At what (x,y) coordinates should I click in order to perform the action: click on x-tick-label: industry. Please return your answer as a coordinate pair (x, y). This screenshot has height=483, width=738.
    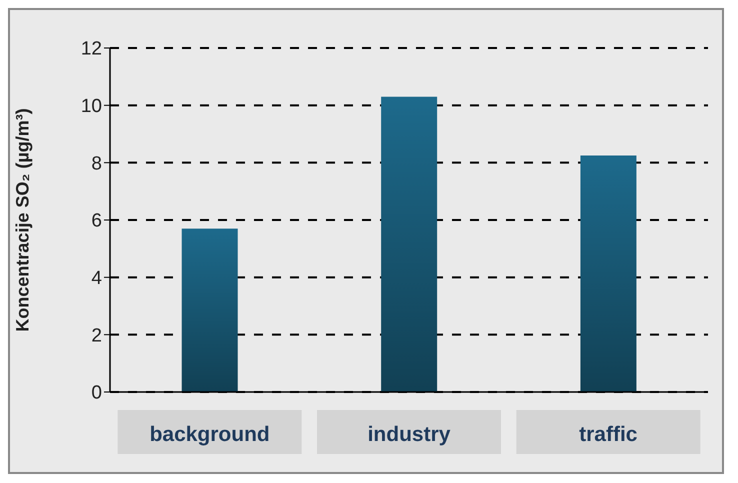
    Looking at the image, I should click on (409, 434).